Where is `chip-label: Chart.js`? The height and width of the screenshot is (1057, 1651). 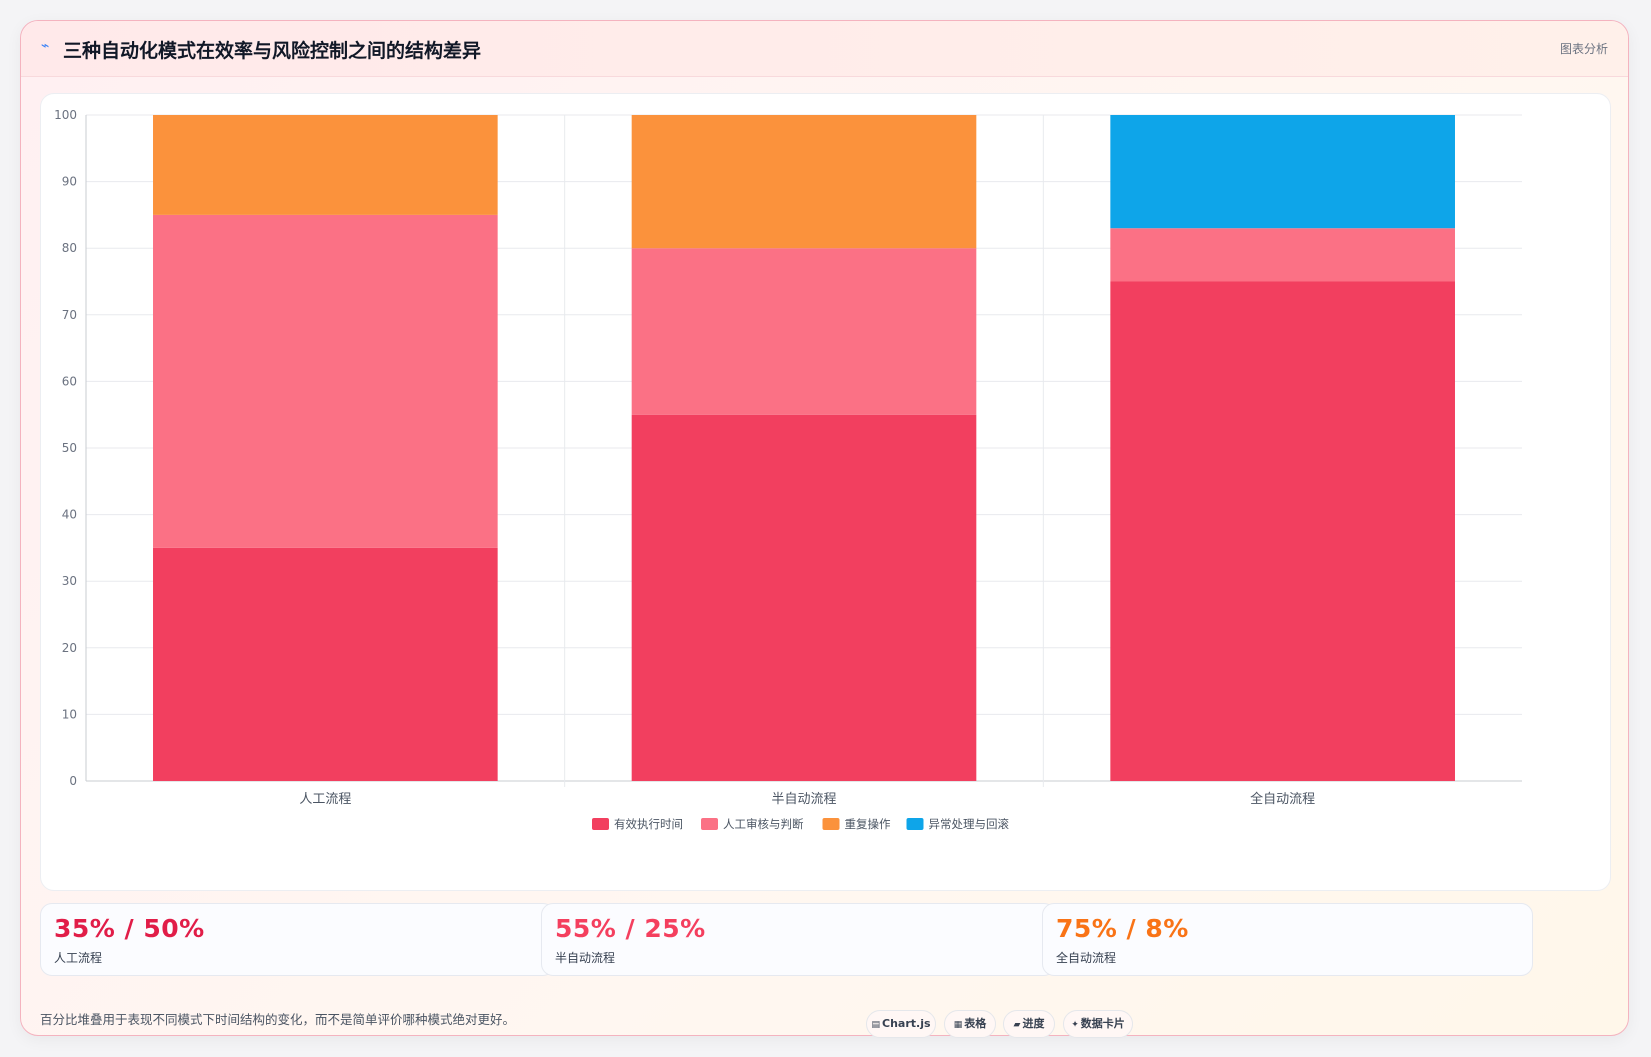 chip-label: Chart.js is located at coordinates (906, 1023).